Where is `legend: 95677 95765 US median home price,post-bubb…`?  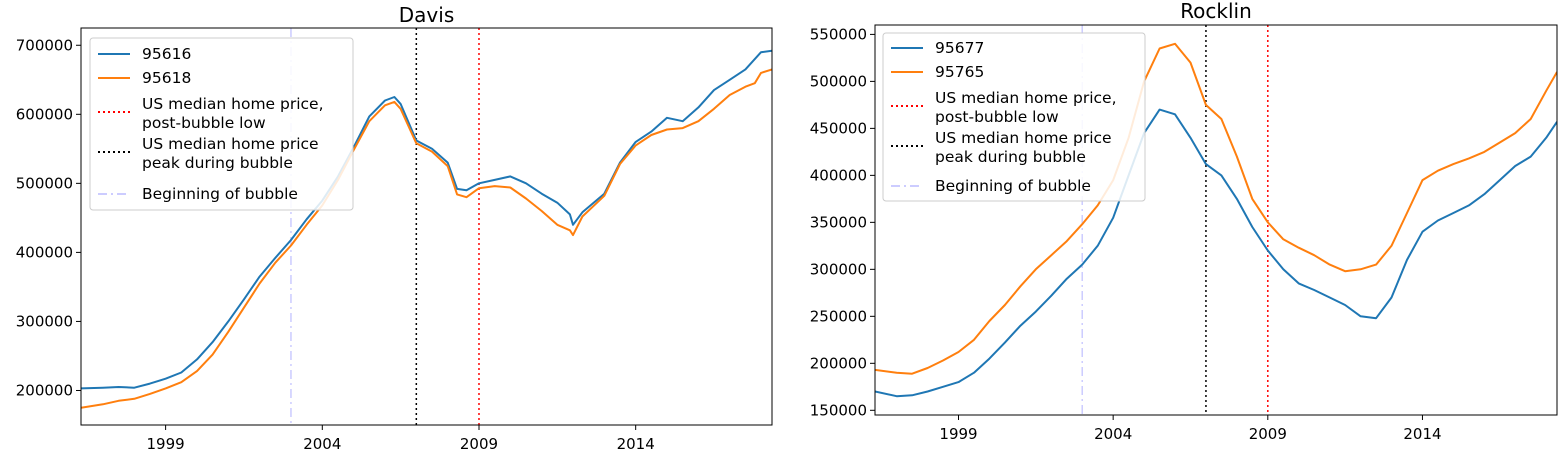 legend: 95677 95765 US median home price,post-bubb… is located at coordinates (1014, 117).